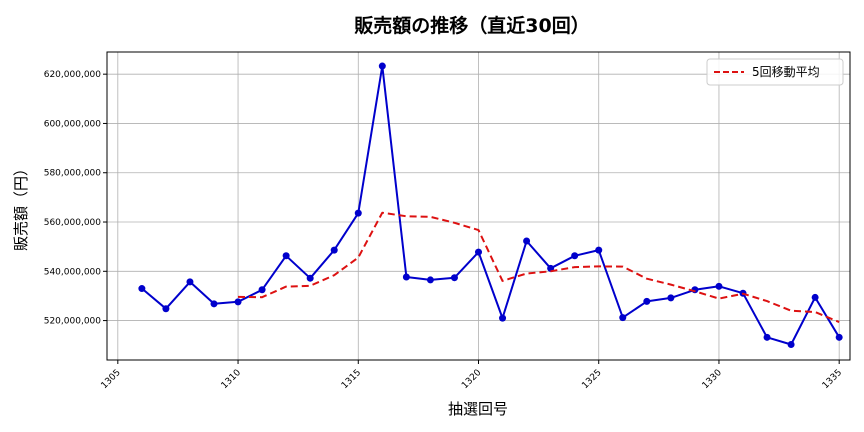 The image size is (864, 432). Describe the element at coordinates (73, 75) in the screenshot. I see `y-tick-label: 620,000,000` at that location.